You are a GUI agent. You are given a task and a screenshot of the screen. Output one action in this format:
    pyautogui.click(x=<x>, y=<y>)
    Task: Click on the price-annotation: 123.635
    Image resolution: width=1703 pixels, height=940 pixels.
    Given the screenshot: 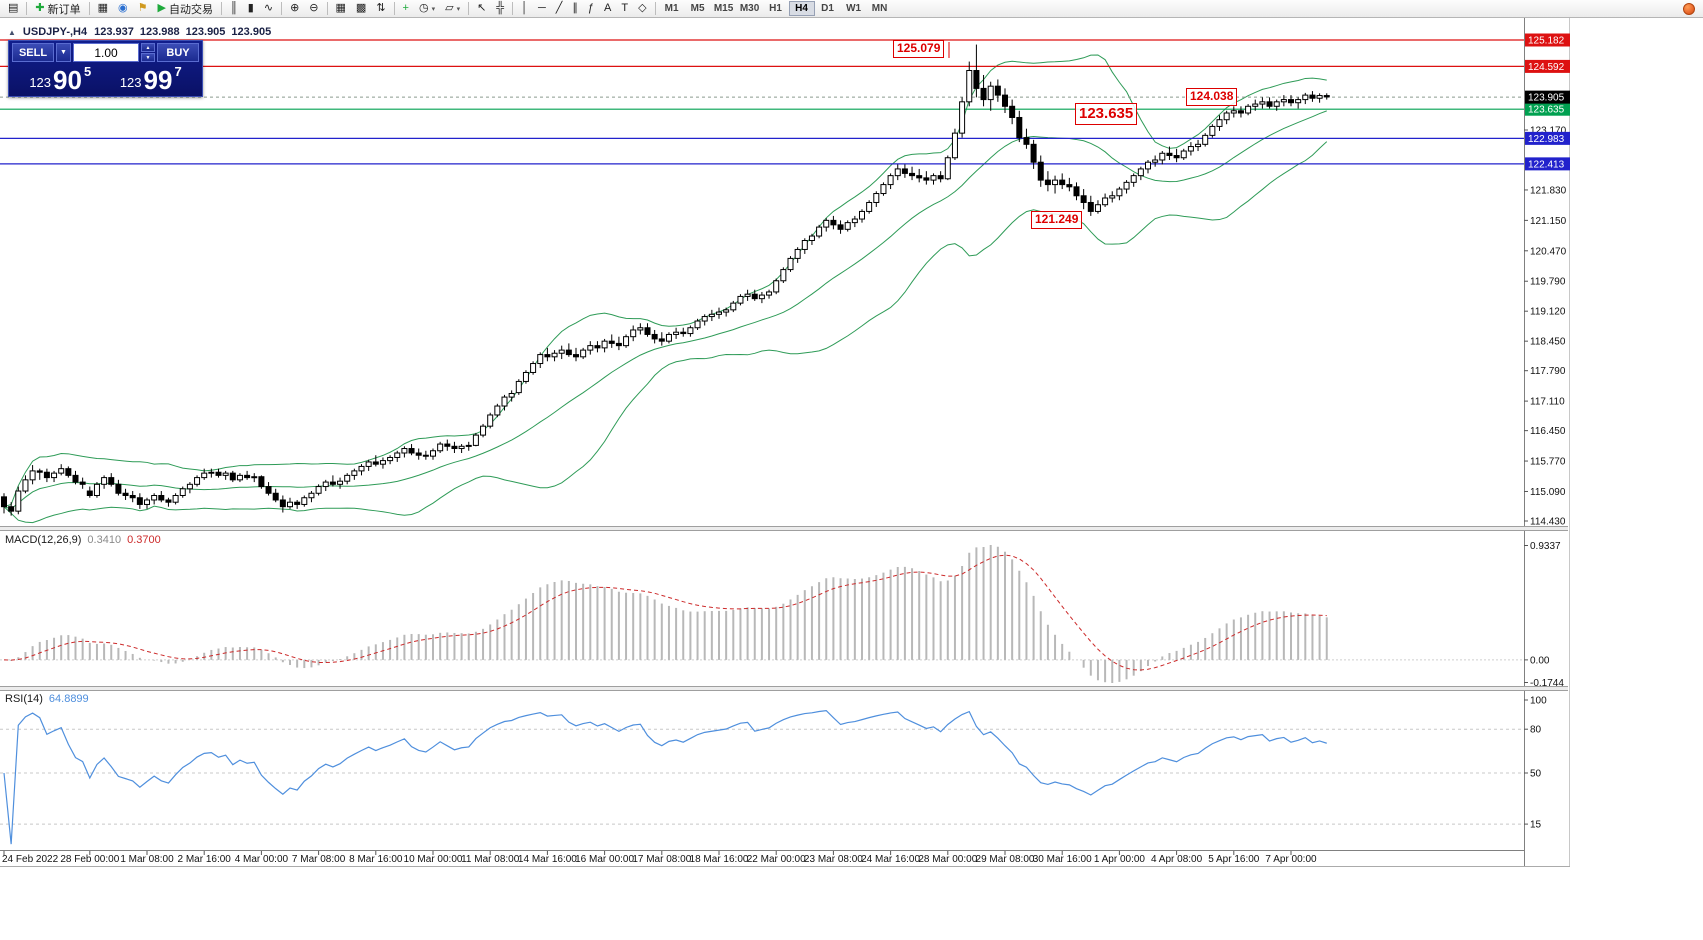 What is the action you would take?
    pyautogui.click(x=1106, y=114)
    